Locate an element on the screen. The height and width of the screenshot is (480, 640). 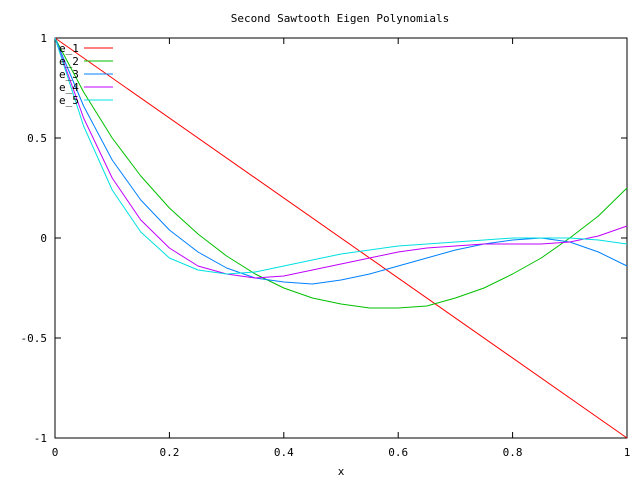
x-tick-label: 1 is located at coordinates (627, 452).